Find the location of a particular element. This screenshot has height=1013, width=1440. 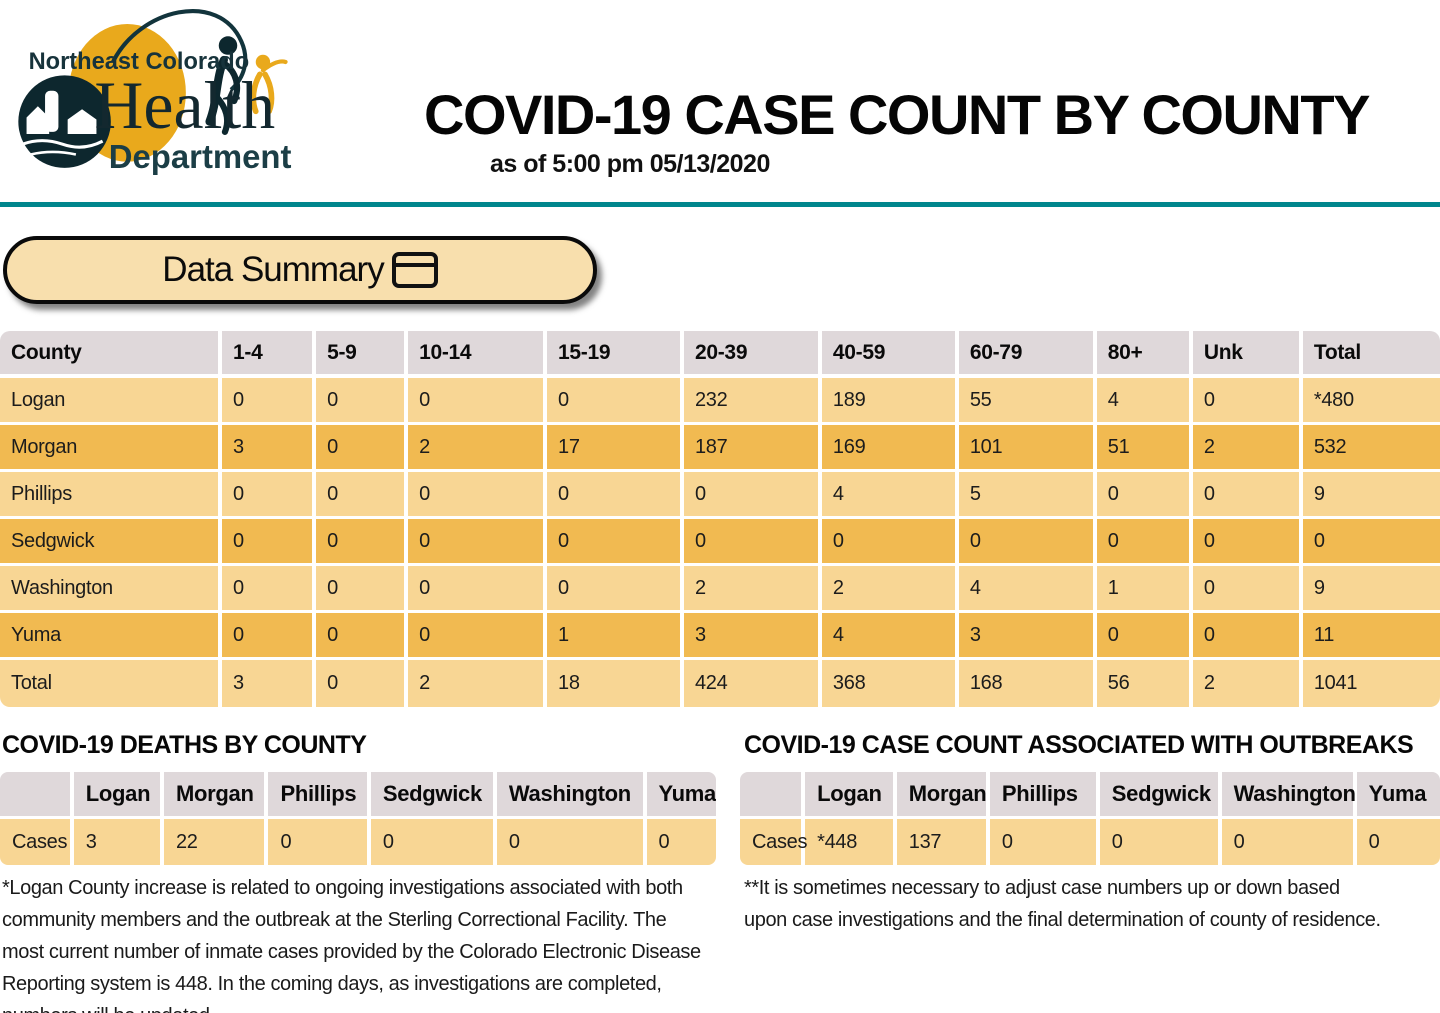

main-col-header: 5-9 is located at coordinates (362, 354).